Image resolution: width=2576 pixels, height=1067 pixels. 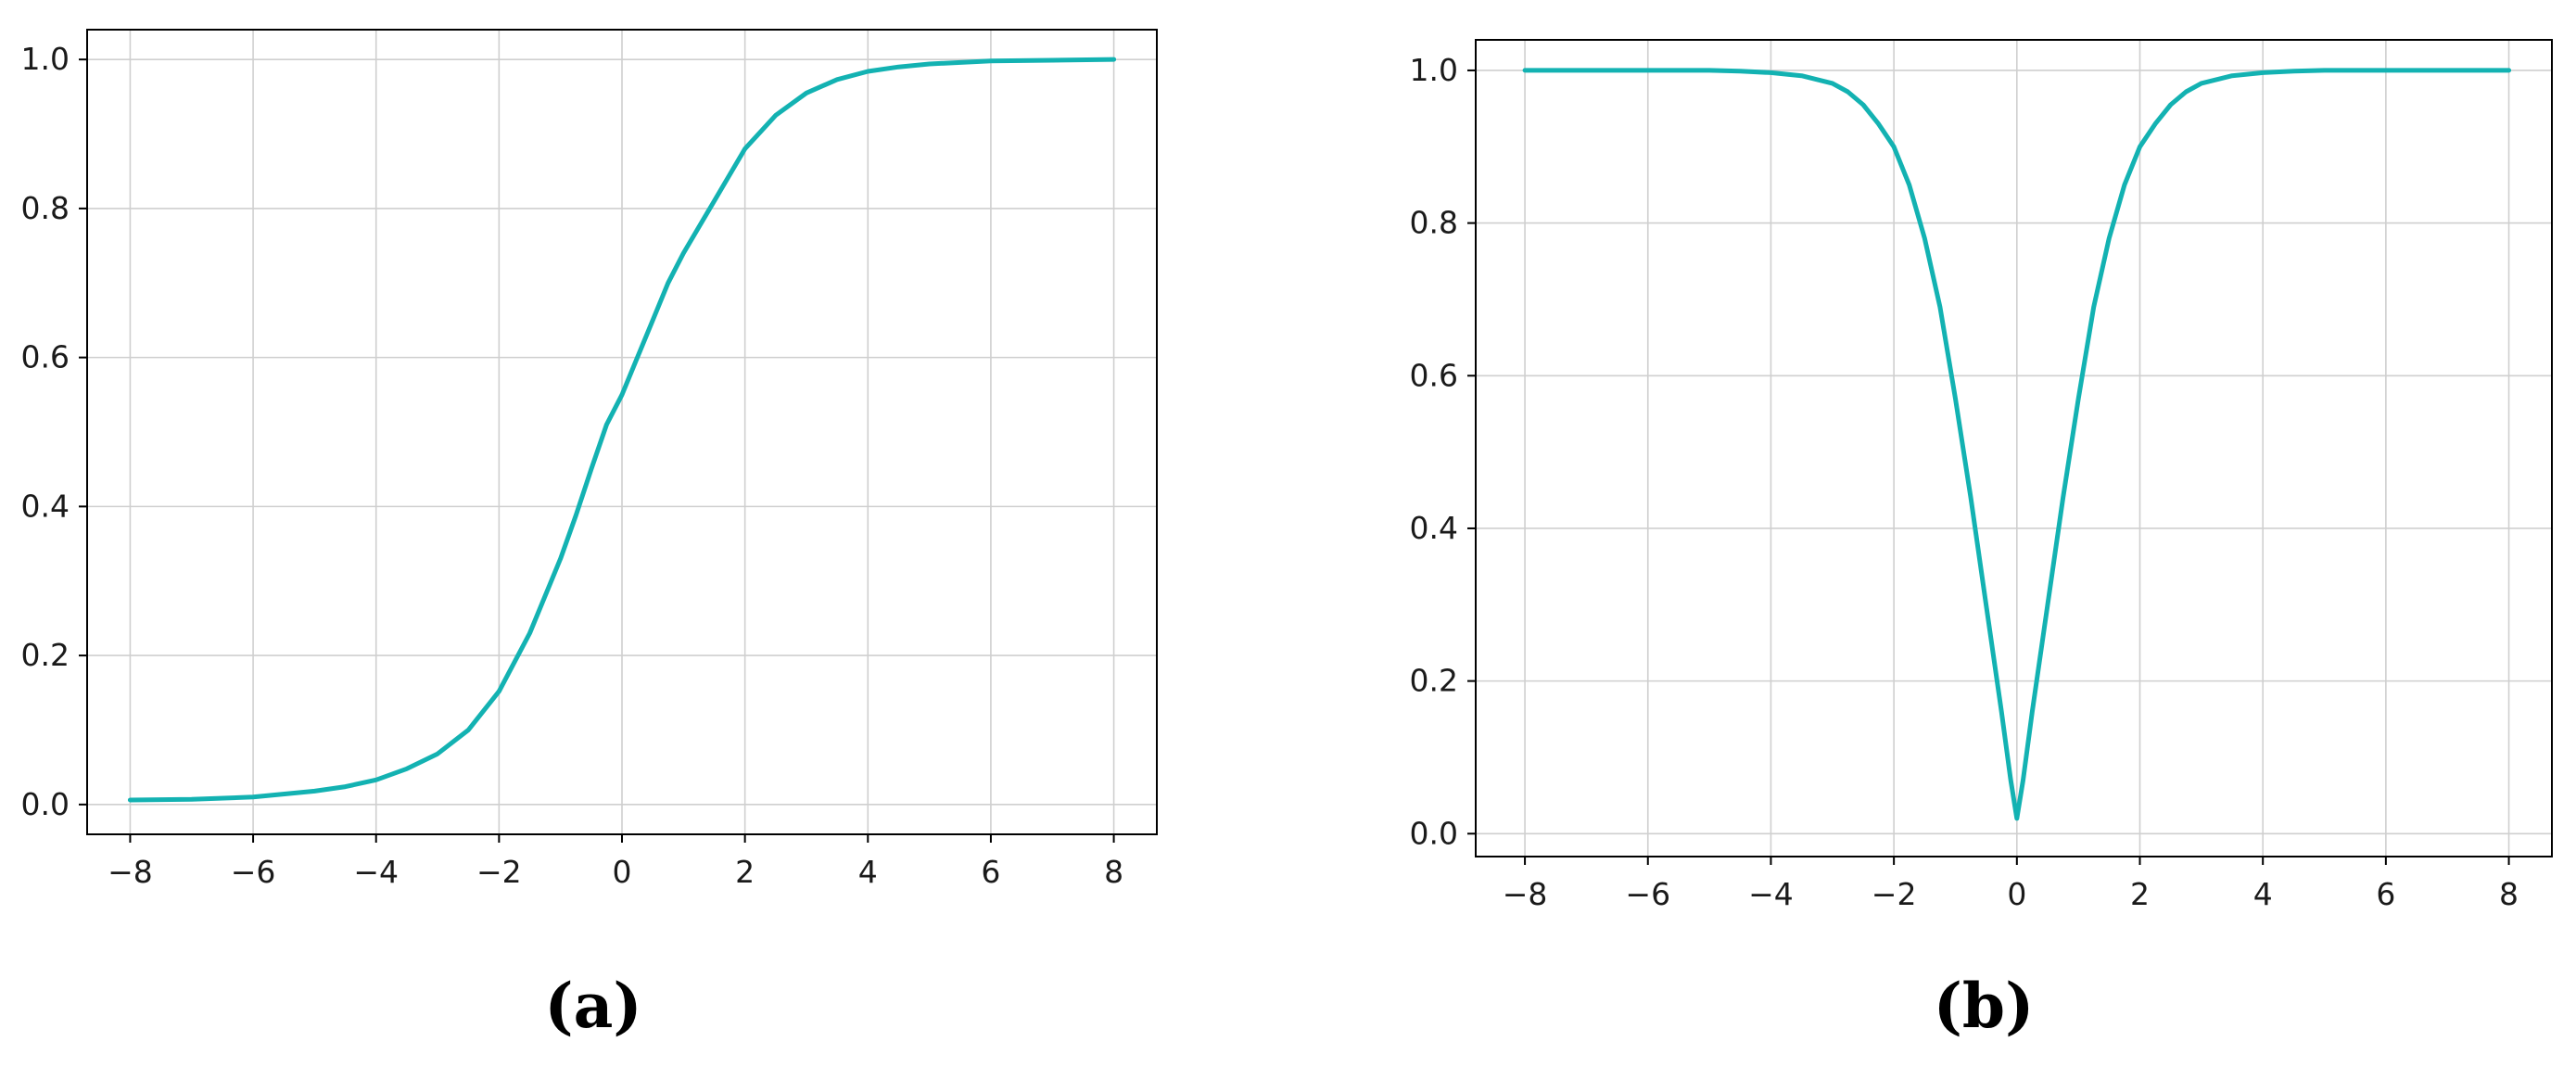 What do you see at coordinates (622, 872) in the screenshot?
I see `x-tick-label-a-4: 0` at bounding box center [622, 872].